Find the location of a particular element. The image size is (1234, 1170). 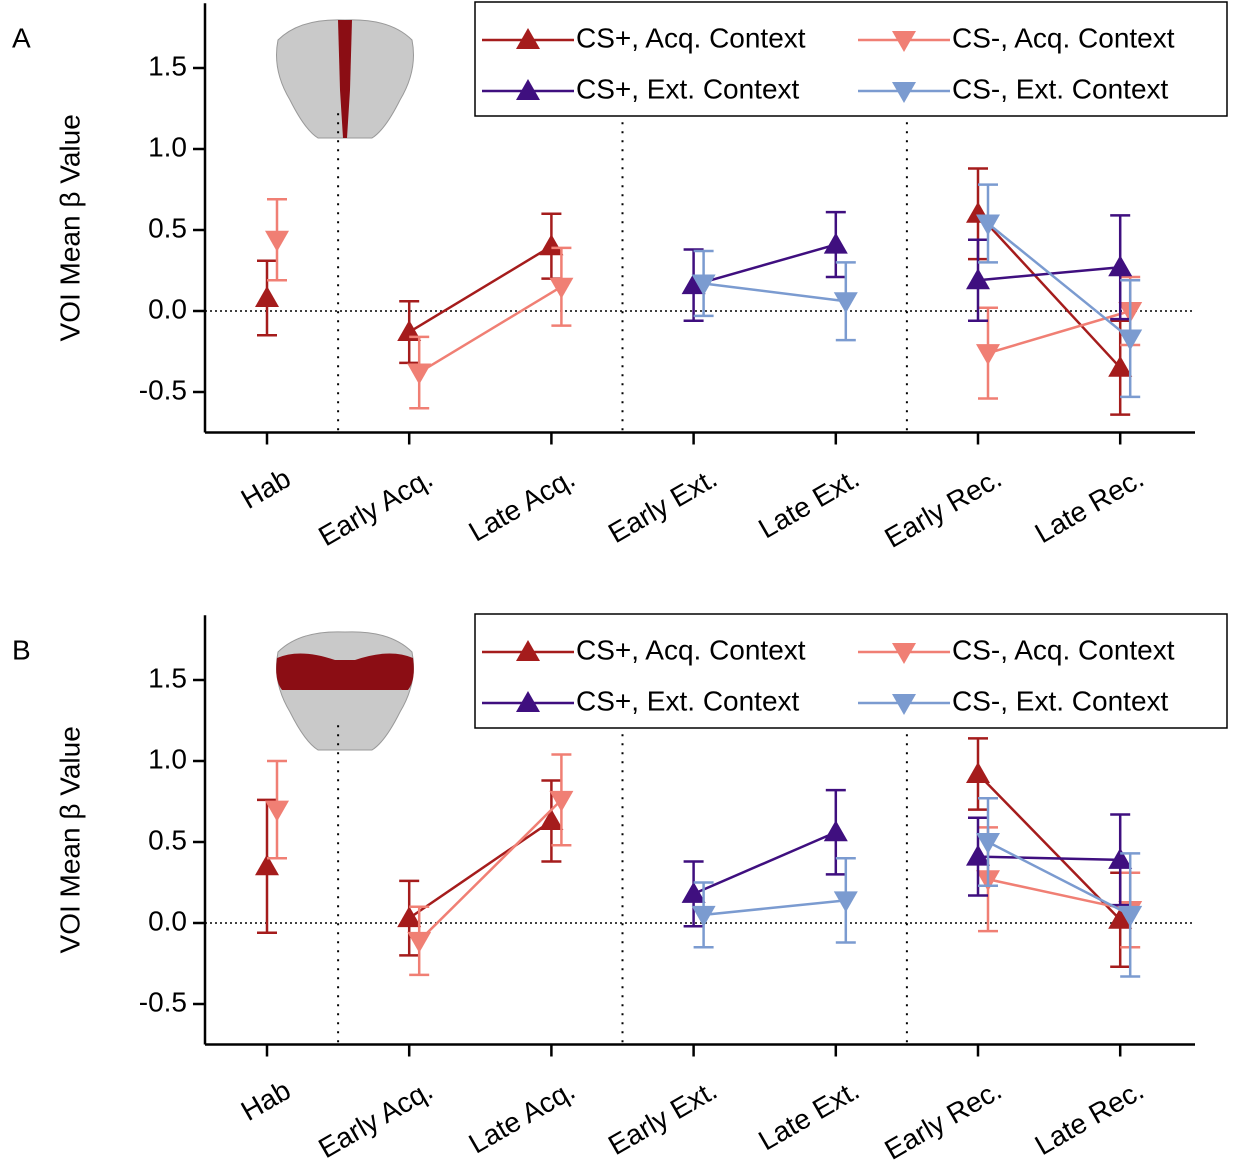

brain-icon-a is located at coordinates (345, 79).